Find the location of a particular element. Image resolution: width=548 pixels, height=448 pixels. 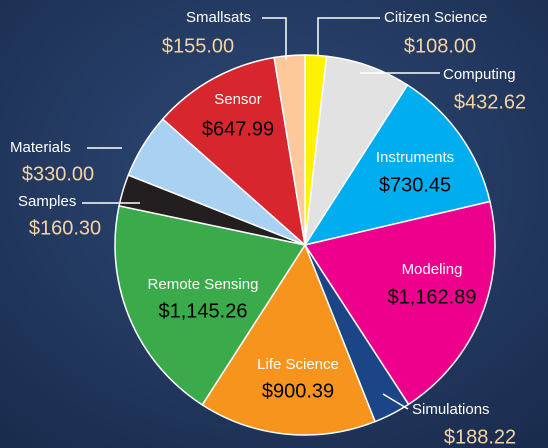

value-label: $160.30 is located at coordinates (65, 228).